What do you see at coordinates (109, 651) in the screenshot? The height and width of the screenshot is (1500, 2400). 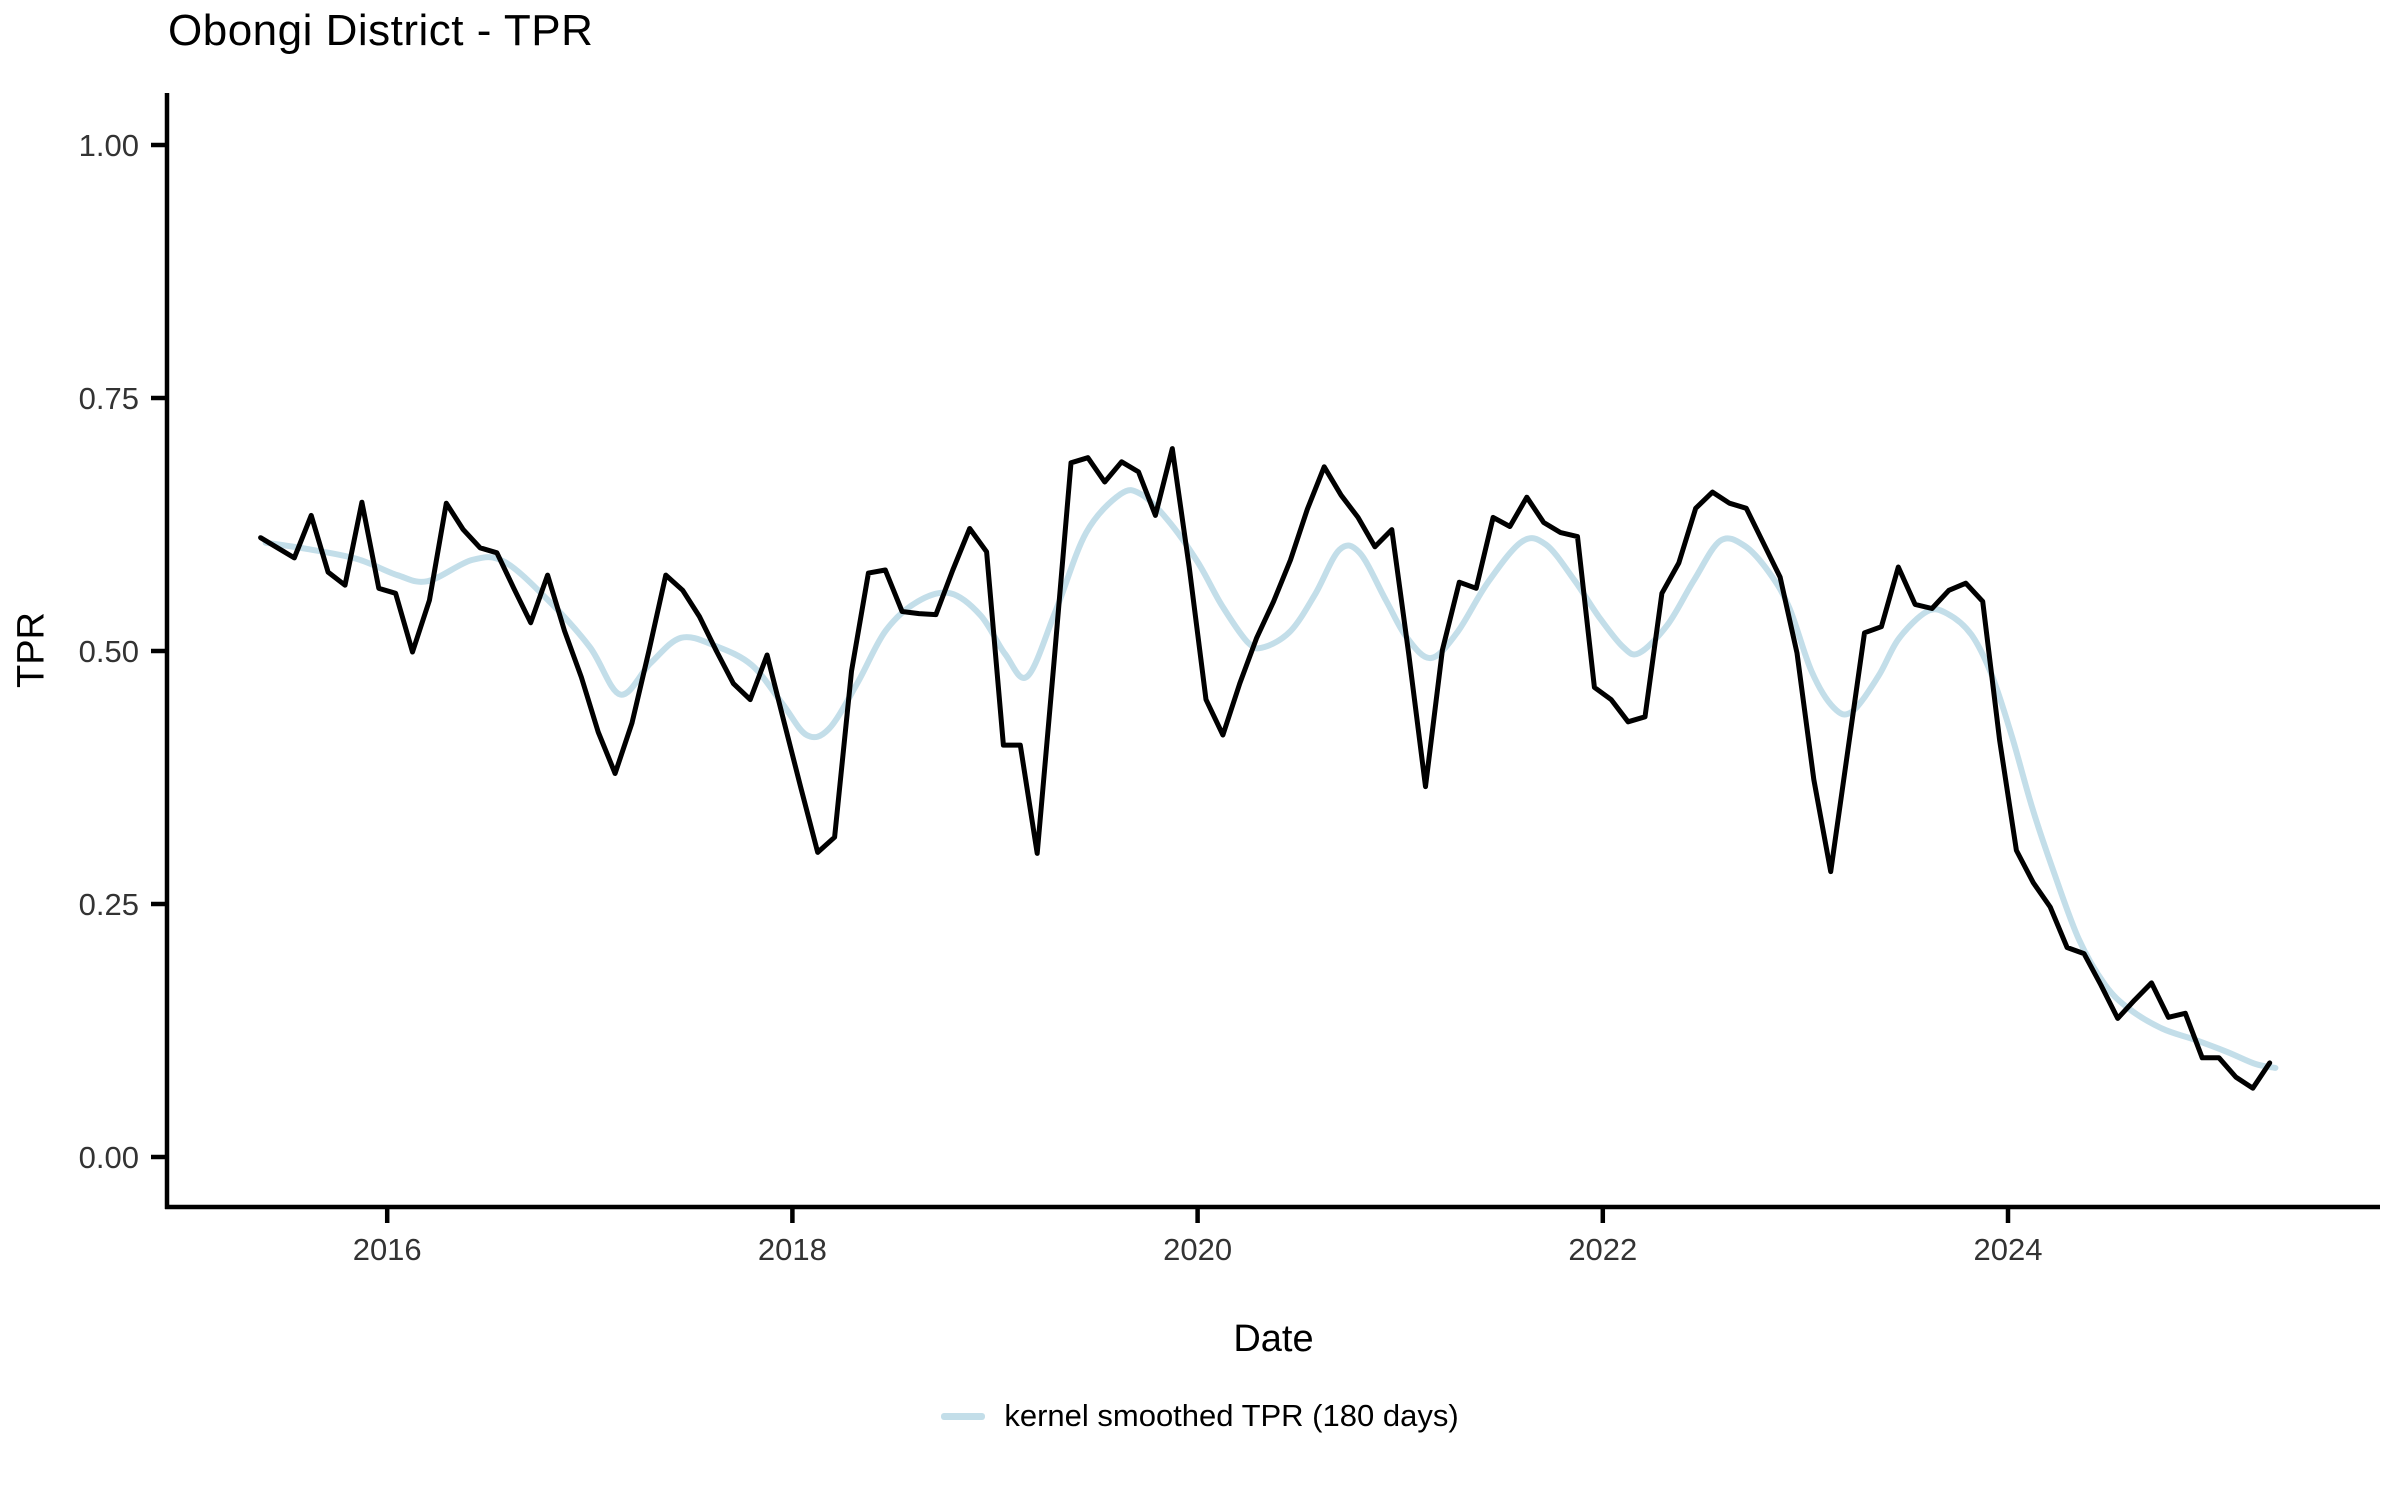 I see `y-tick-label: 0.50` at bounding box center [109, 651].